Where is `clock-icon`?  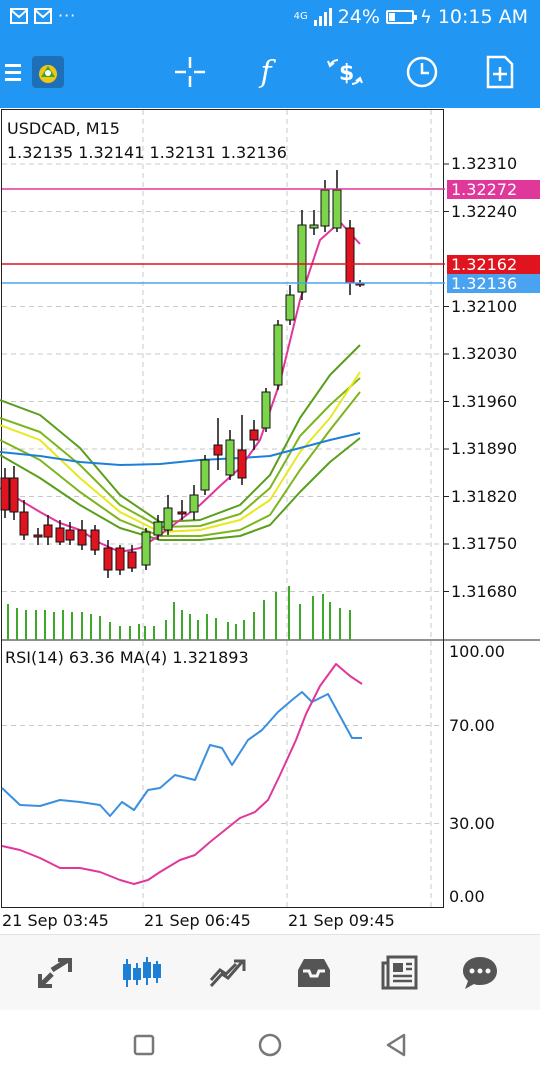
clock-icon is located at coordinates (422, 72).